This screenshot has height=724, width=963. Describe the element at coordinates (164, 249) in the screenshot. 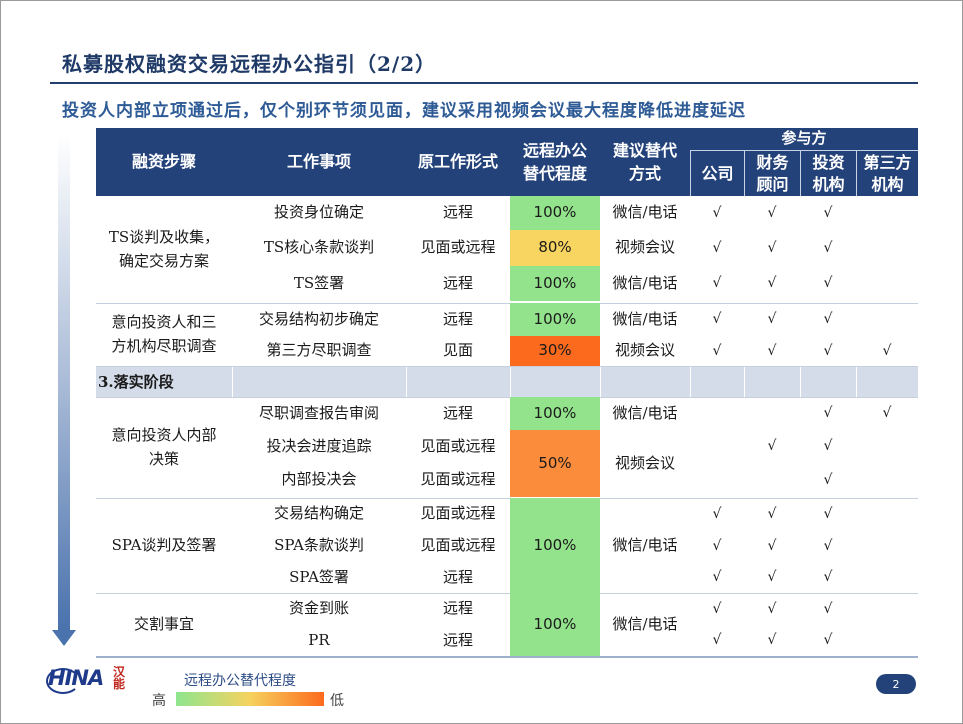

I see `step-label: TS谈判及收集， 确定交易方案` at that location.